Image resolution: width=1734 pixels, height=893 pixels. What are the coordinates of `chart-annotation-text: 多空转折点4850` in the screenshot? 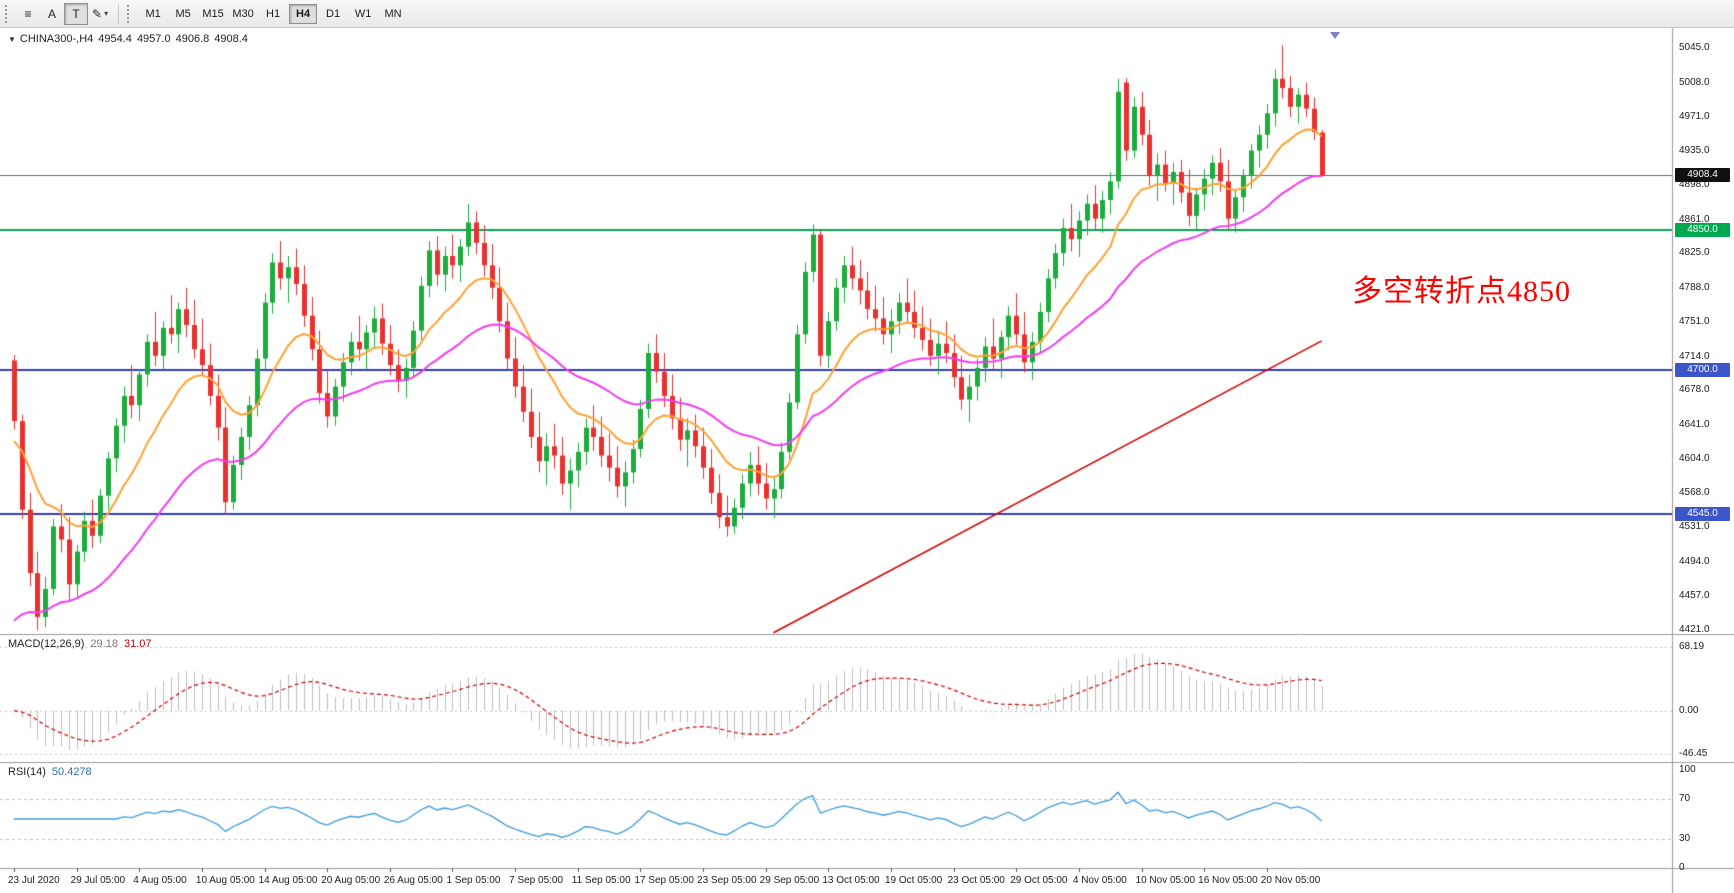 It's located at (1461, 291).